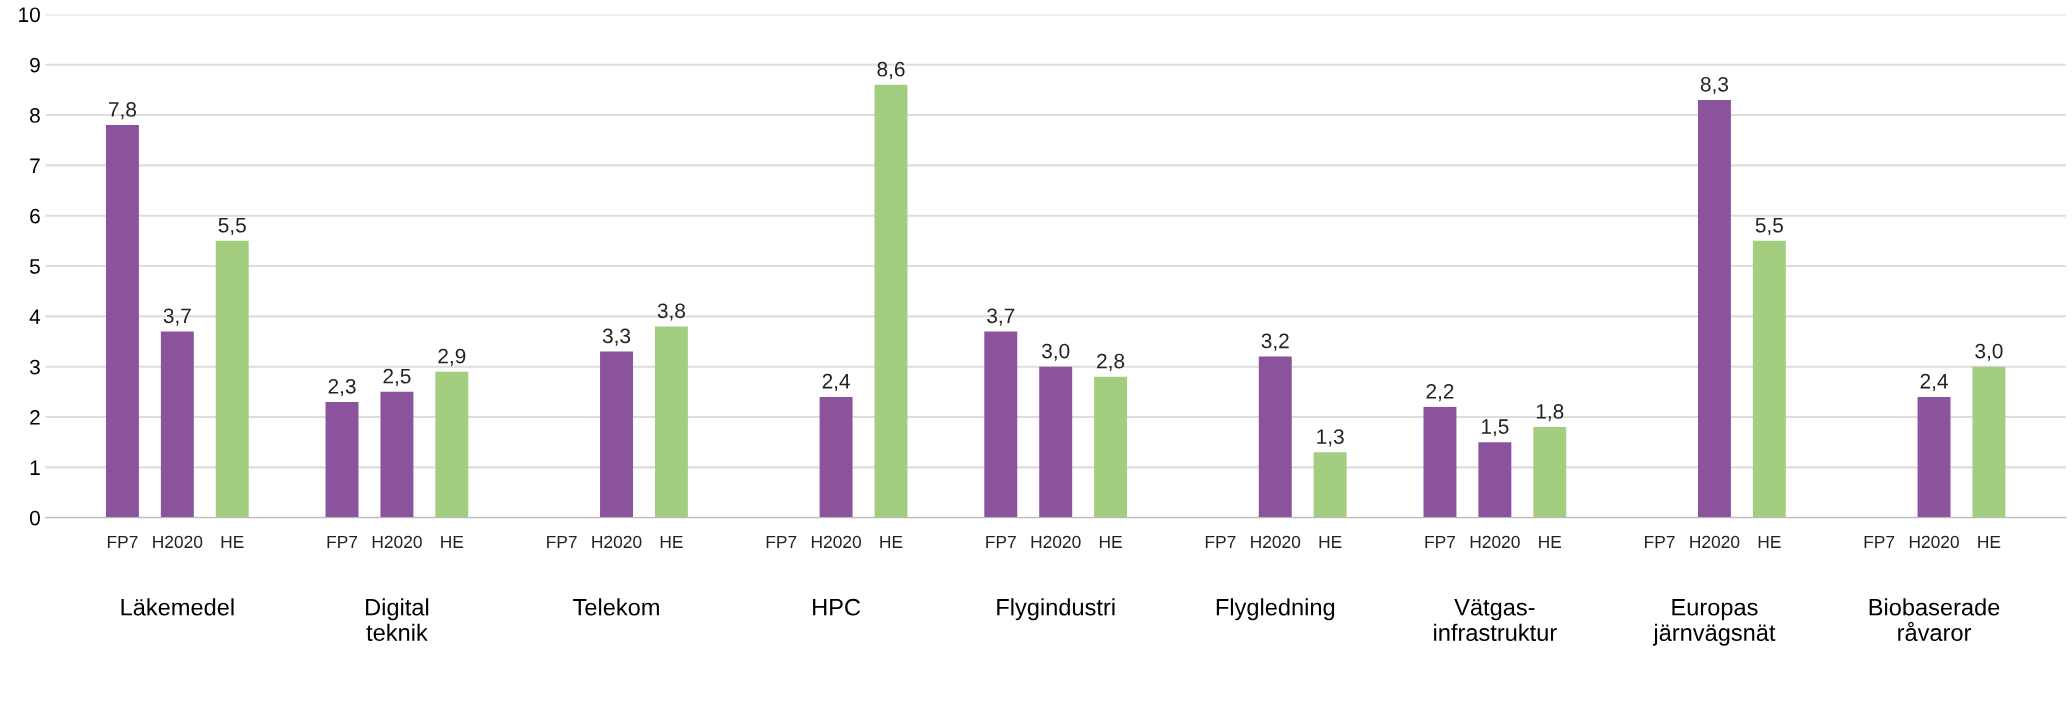 This screenshot has width=2072, height=719. What do you see at coordinates (1714, 85) in the screenshot?
I see `data-label: 8,3` at bounding box center [1714, 85].